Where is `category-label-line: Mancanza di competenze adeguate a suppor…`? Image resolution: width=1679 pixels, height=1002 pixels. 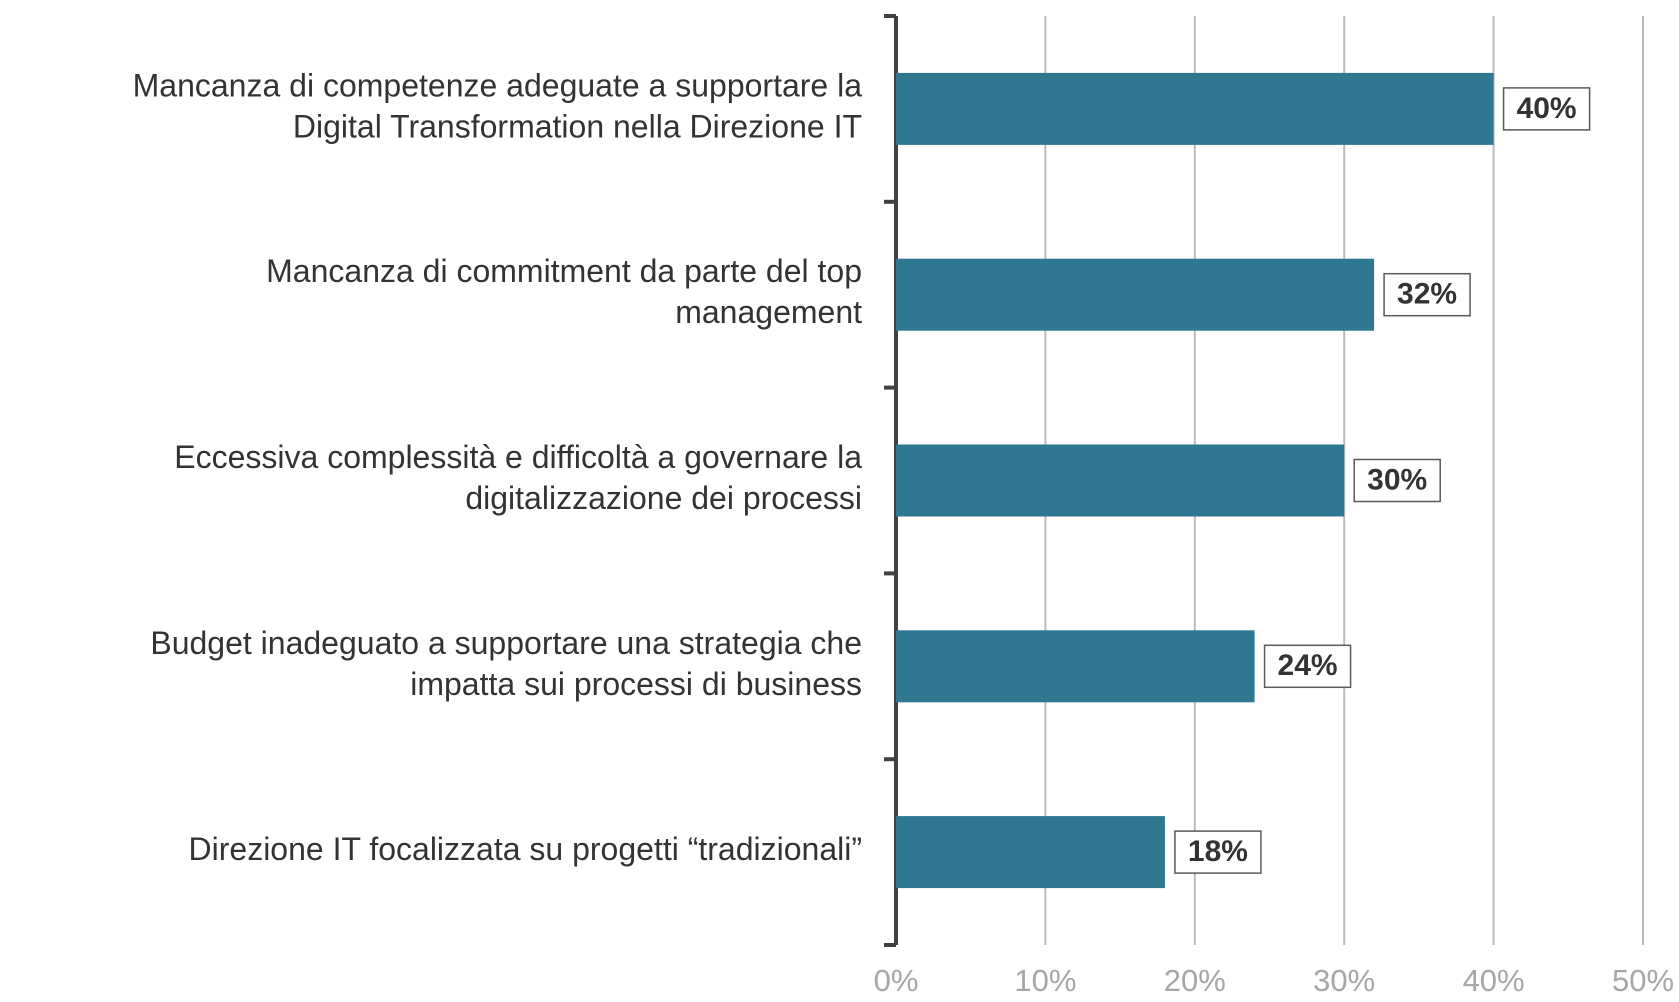 category-label-line: Mancanza di competenze adeguate a suppor… is located at coordinates (498, 86).